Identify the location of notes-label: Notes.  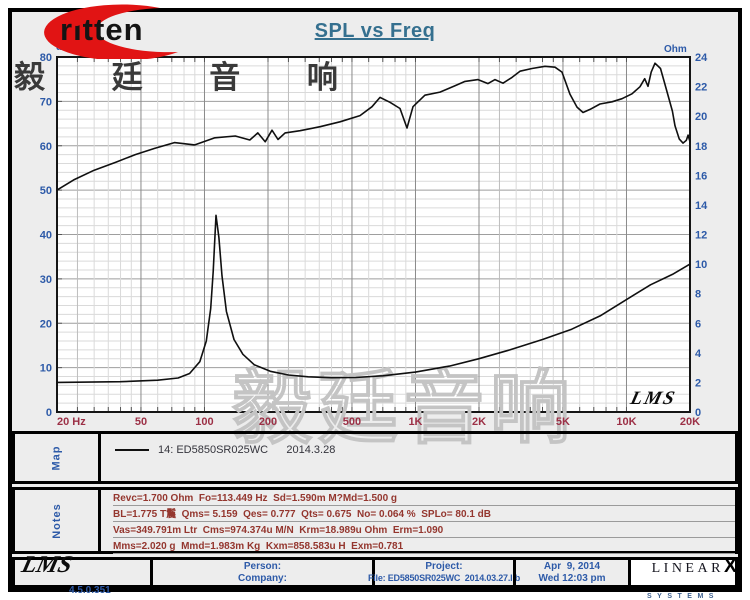
(56, 520).